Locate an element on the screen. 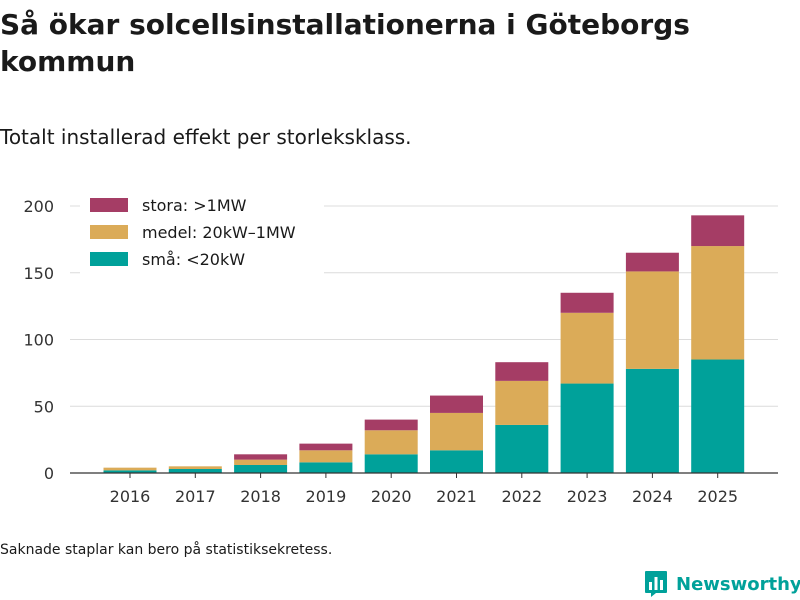  x-tick-label: 2024 is located at coordinates (652, 496).